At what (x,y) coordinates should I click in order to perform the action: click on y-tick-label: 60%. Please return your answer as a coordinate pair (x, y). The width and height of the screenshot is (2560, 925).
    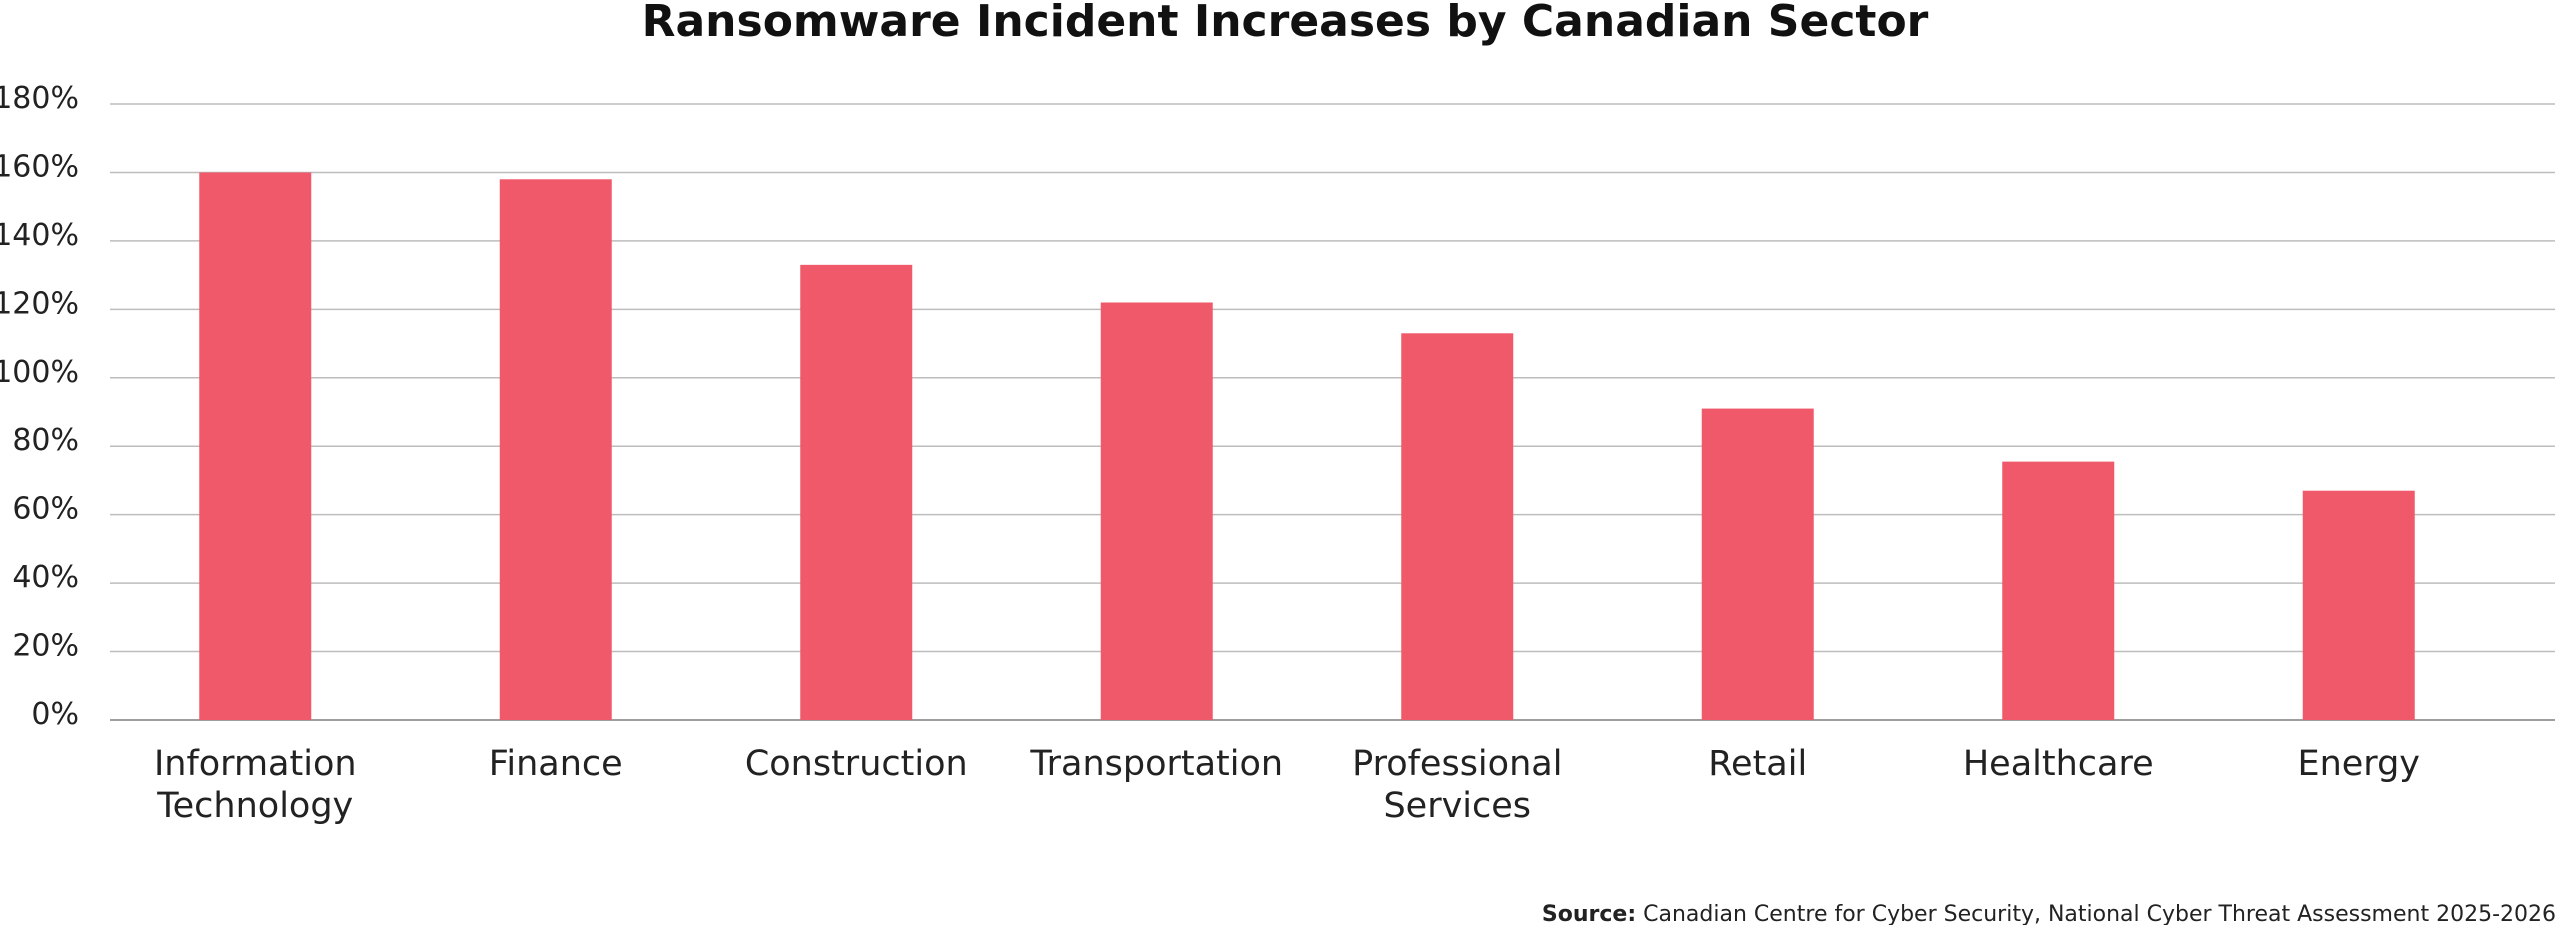
    Looking at the image, I should click on (45, 509).